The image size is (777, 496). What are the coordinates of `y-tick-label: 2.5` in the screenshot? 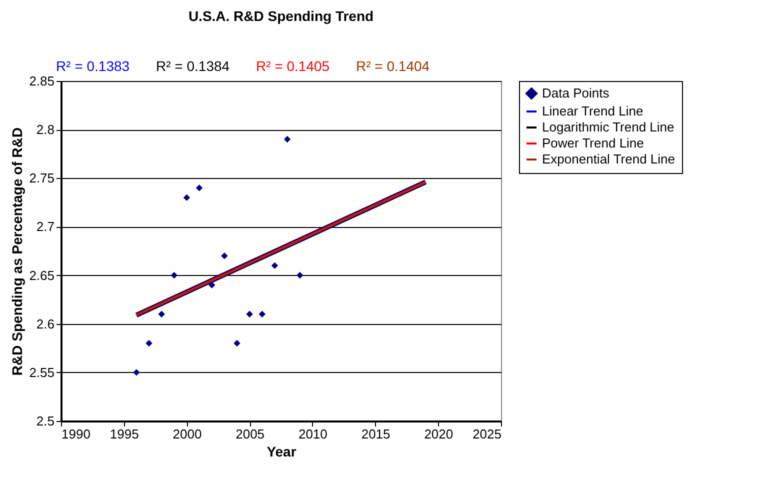 It's located at (45, 421).